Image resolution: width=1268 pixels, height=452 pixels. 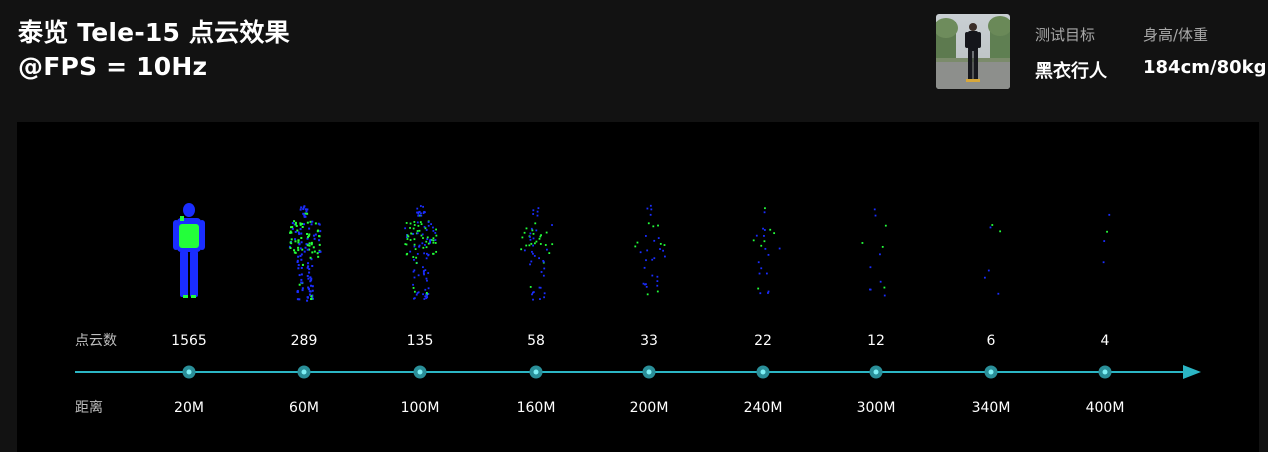 What do you see at coordinates (1105, 341) in the screenshot?
I see `point-count-label: 4` at bounding box center [1105, 341].